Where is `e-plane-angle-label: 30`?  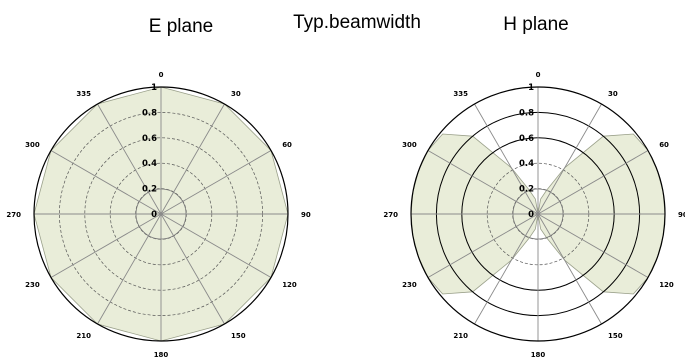 e-plane-angle-label: 30 is located at coordinates (236, 94).